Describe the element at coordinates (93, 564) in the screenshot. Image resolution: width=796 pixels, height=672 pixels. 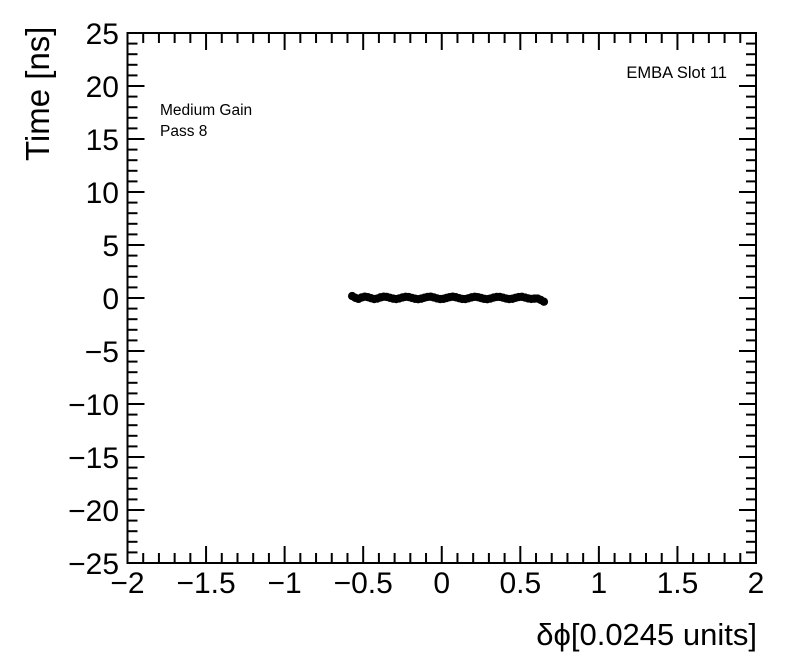
I see `y-tick-label: −25` at that location.